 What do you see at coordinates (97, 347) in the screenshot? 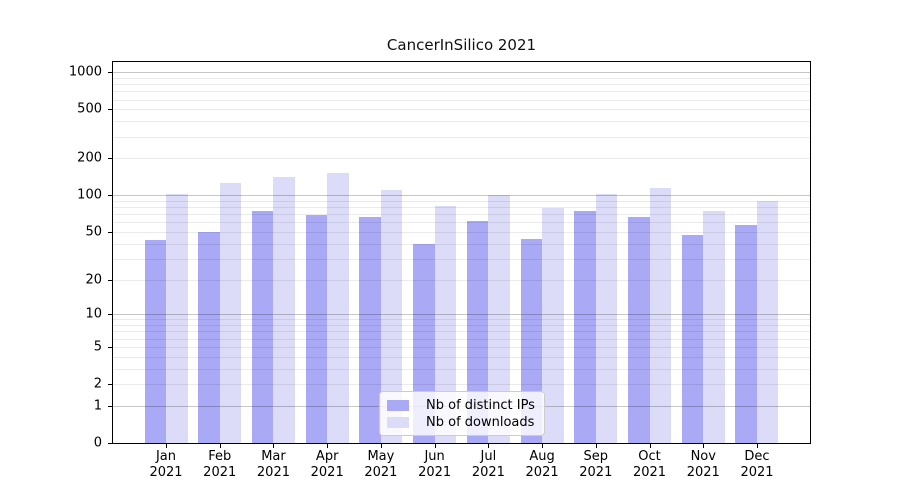
I see `y-tick-label-5: 5` at bounding box center [97, 347].